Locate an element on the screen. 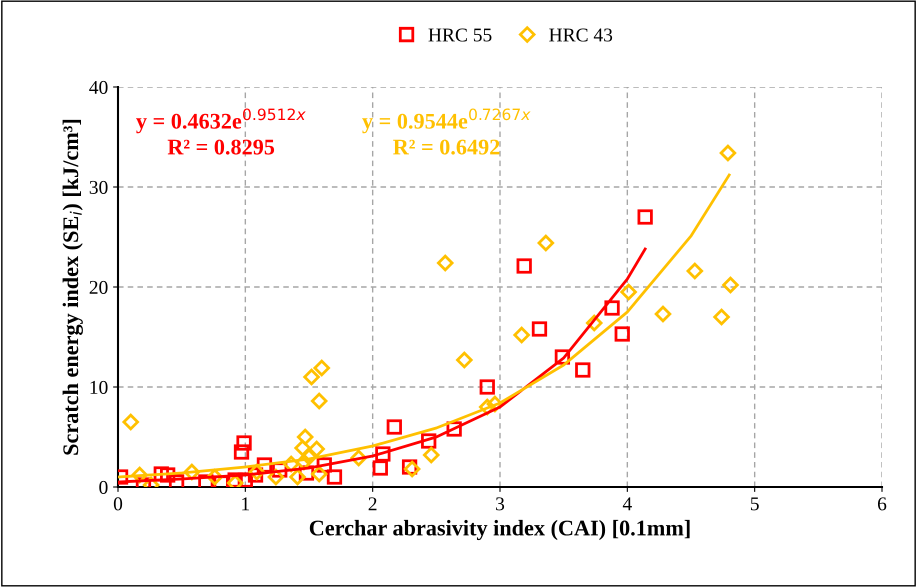 This screenshot has height=587, width=917. x-tick-label: 0 is located at coordinates (118, 503).